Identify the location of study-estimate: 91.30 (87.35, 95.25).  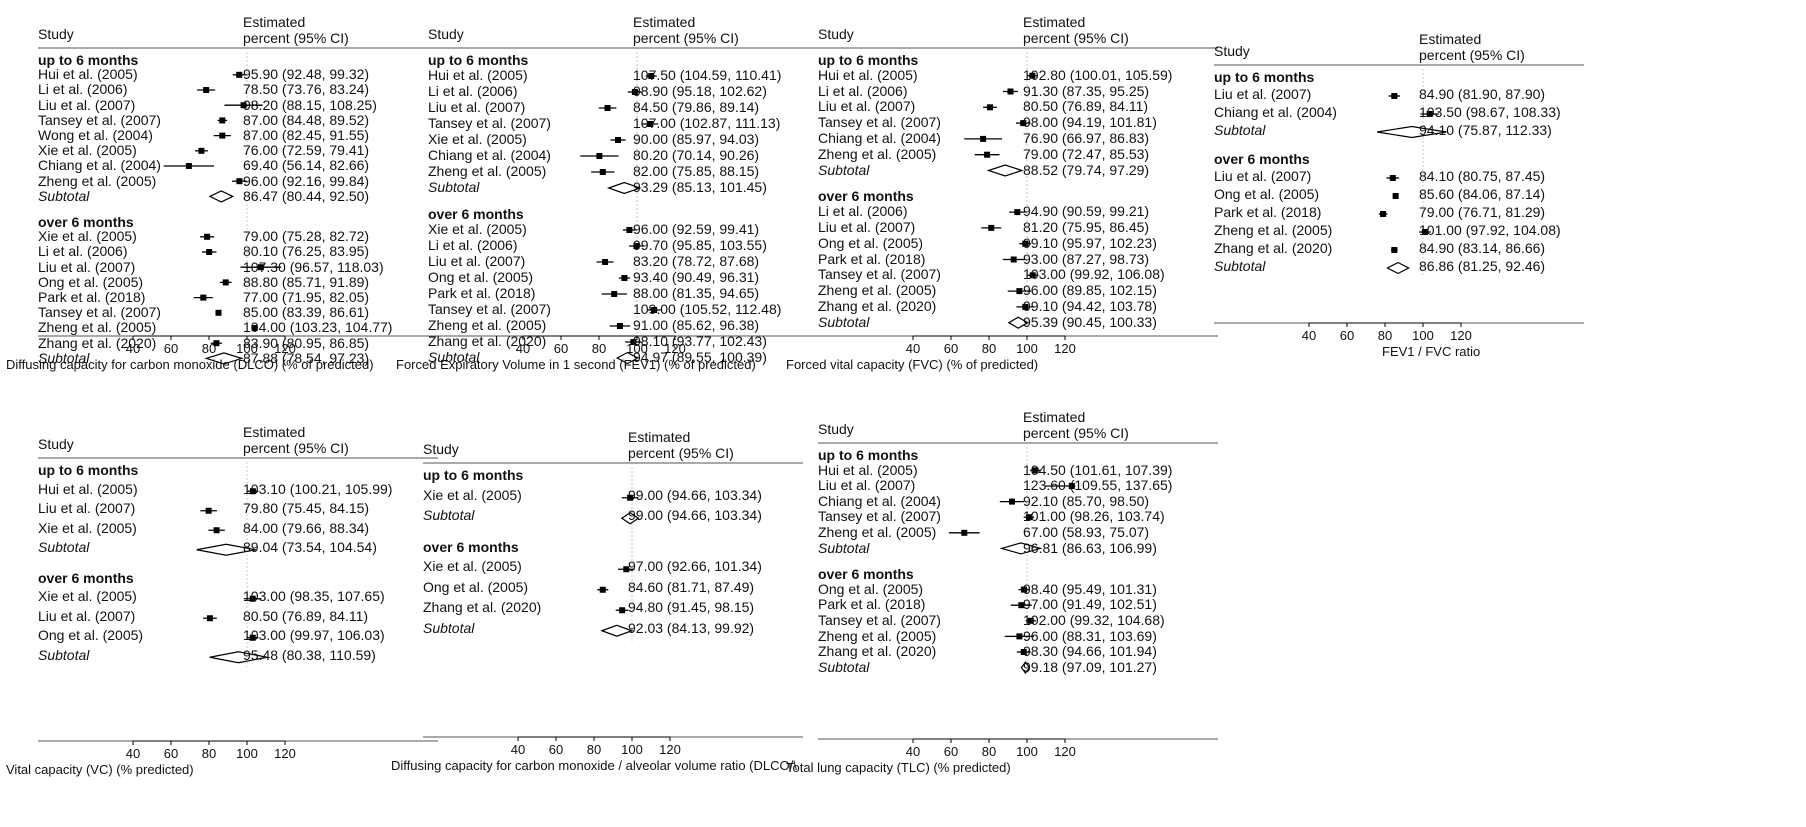
(1086, 90).